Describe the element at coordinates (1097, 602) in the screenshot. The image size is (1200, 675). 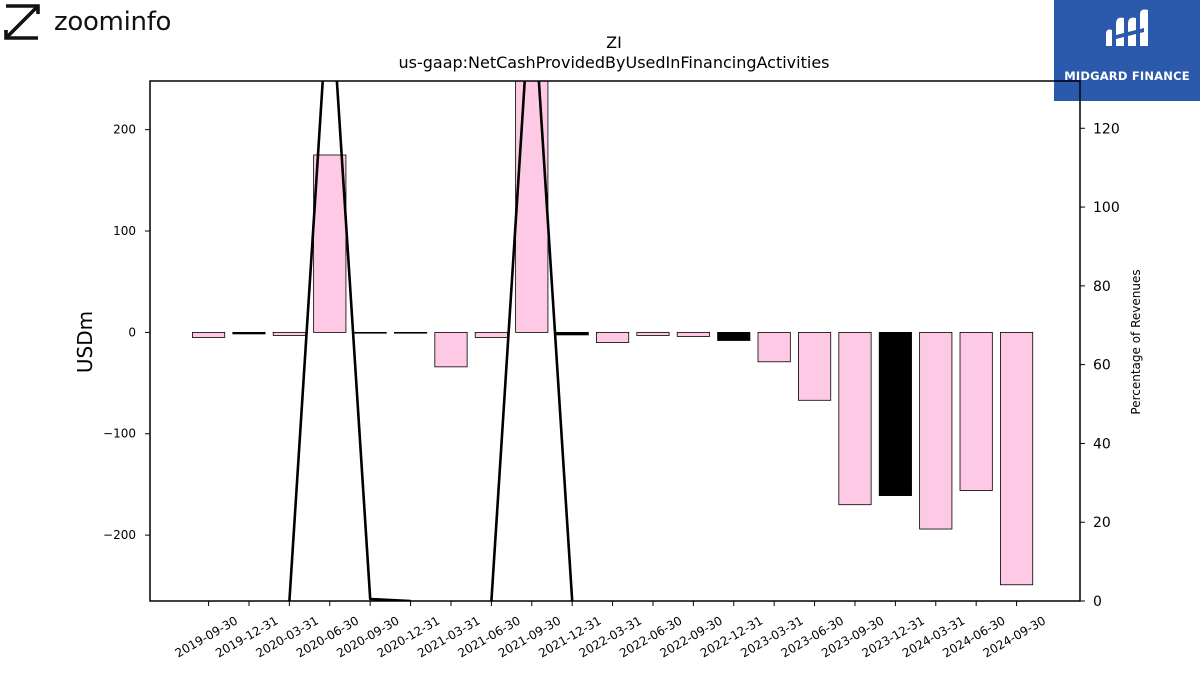
I see `y2-tick-label: 0` at that location.